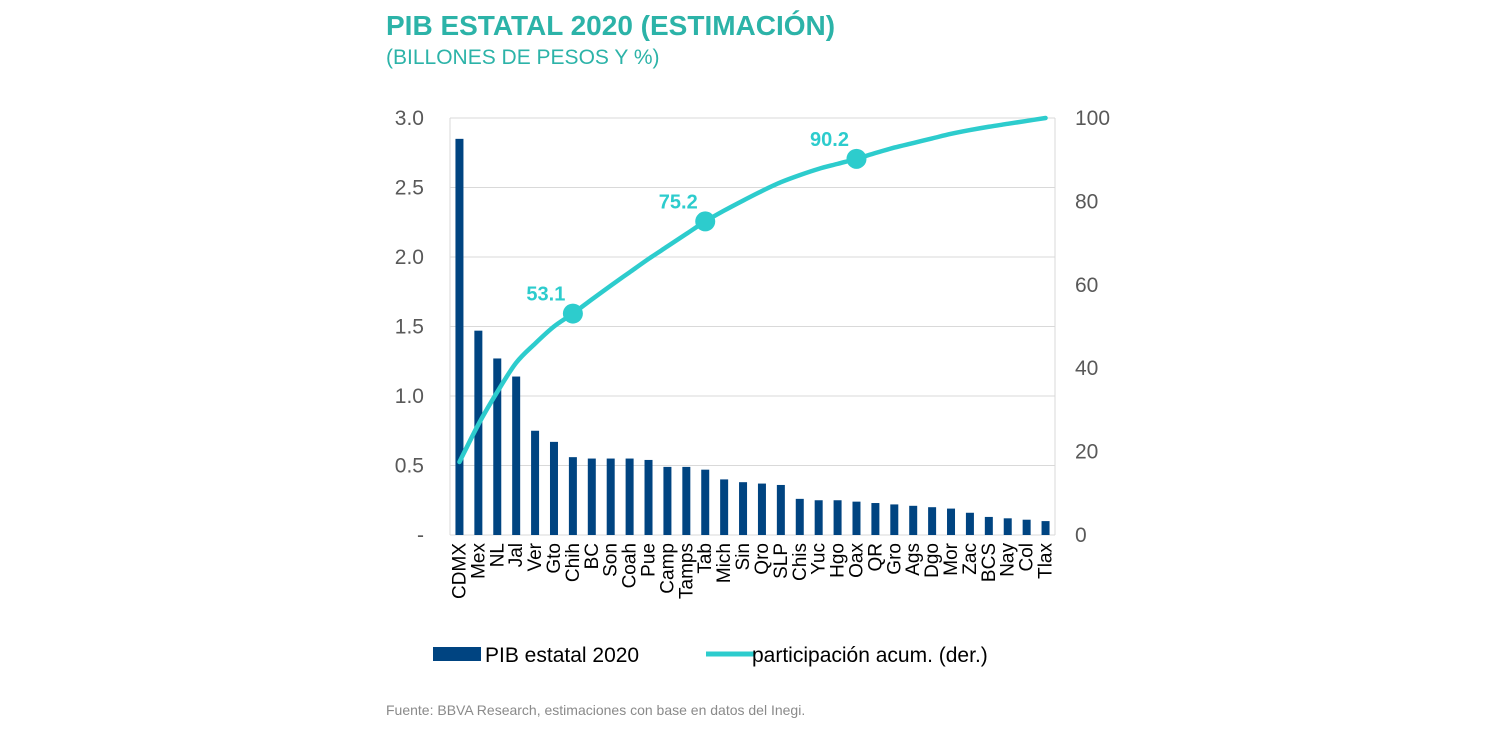 The width and height of the screenshot is (1501, 731). Describe the element at coordinates (1081, 535) in the screenshot. I see `y-right-tick-label: 0` at that location.